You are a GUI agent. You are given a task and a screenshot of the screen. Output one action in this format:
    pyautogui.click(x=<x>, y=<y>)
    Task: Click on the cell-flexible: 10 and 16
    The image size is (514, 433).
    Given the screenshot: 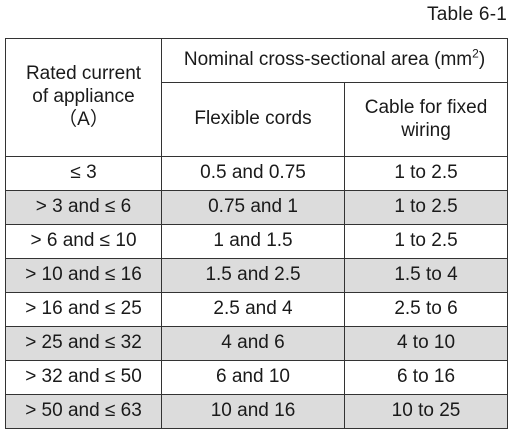 What is the action you would take?
    pyautogui.click(x=253, y=411)
    